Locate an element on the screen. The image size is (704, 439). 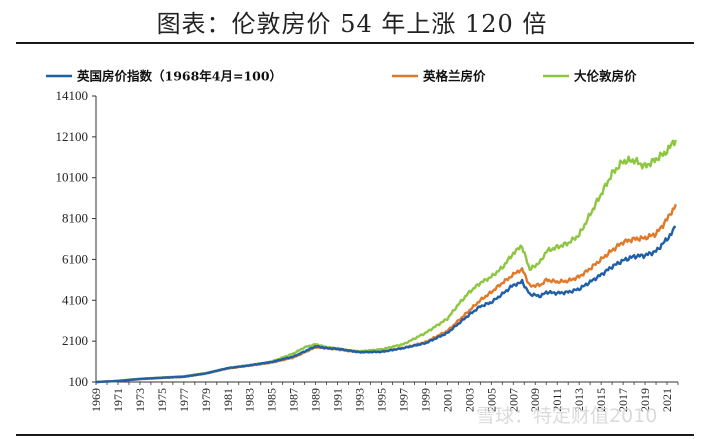
x-tick-label: 2017 is located at coordinates (623, 400).